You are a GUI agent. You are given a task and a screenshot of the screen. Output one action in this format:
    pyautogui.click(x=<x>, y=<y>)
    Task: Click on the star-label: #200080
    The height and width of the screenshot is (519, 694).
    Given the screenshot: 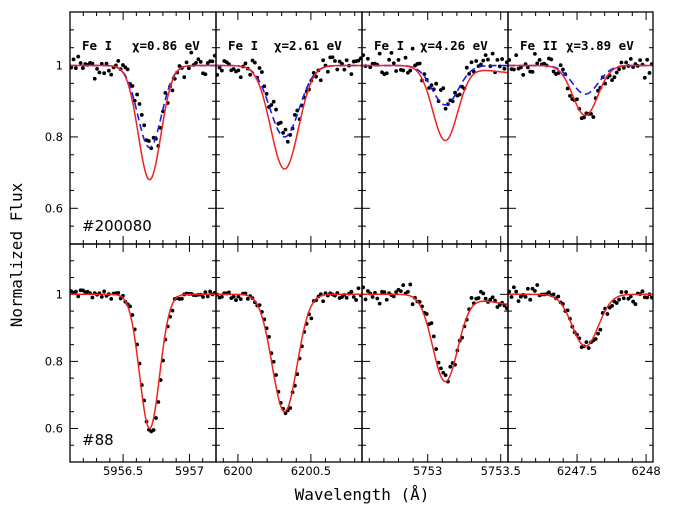 What is the action you would take?
    pyautogui.click(x=117, y=226)
    